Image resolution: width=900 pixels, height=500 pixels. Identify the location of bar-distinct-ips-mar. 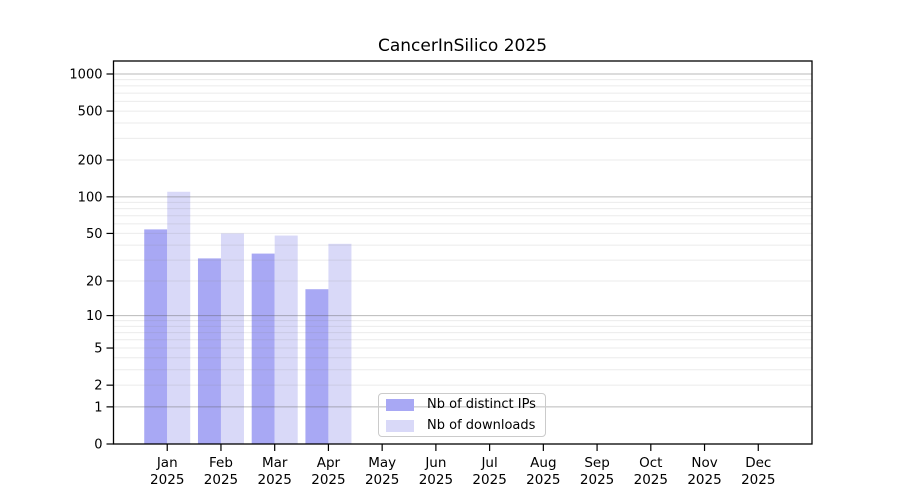
(263, 348).